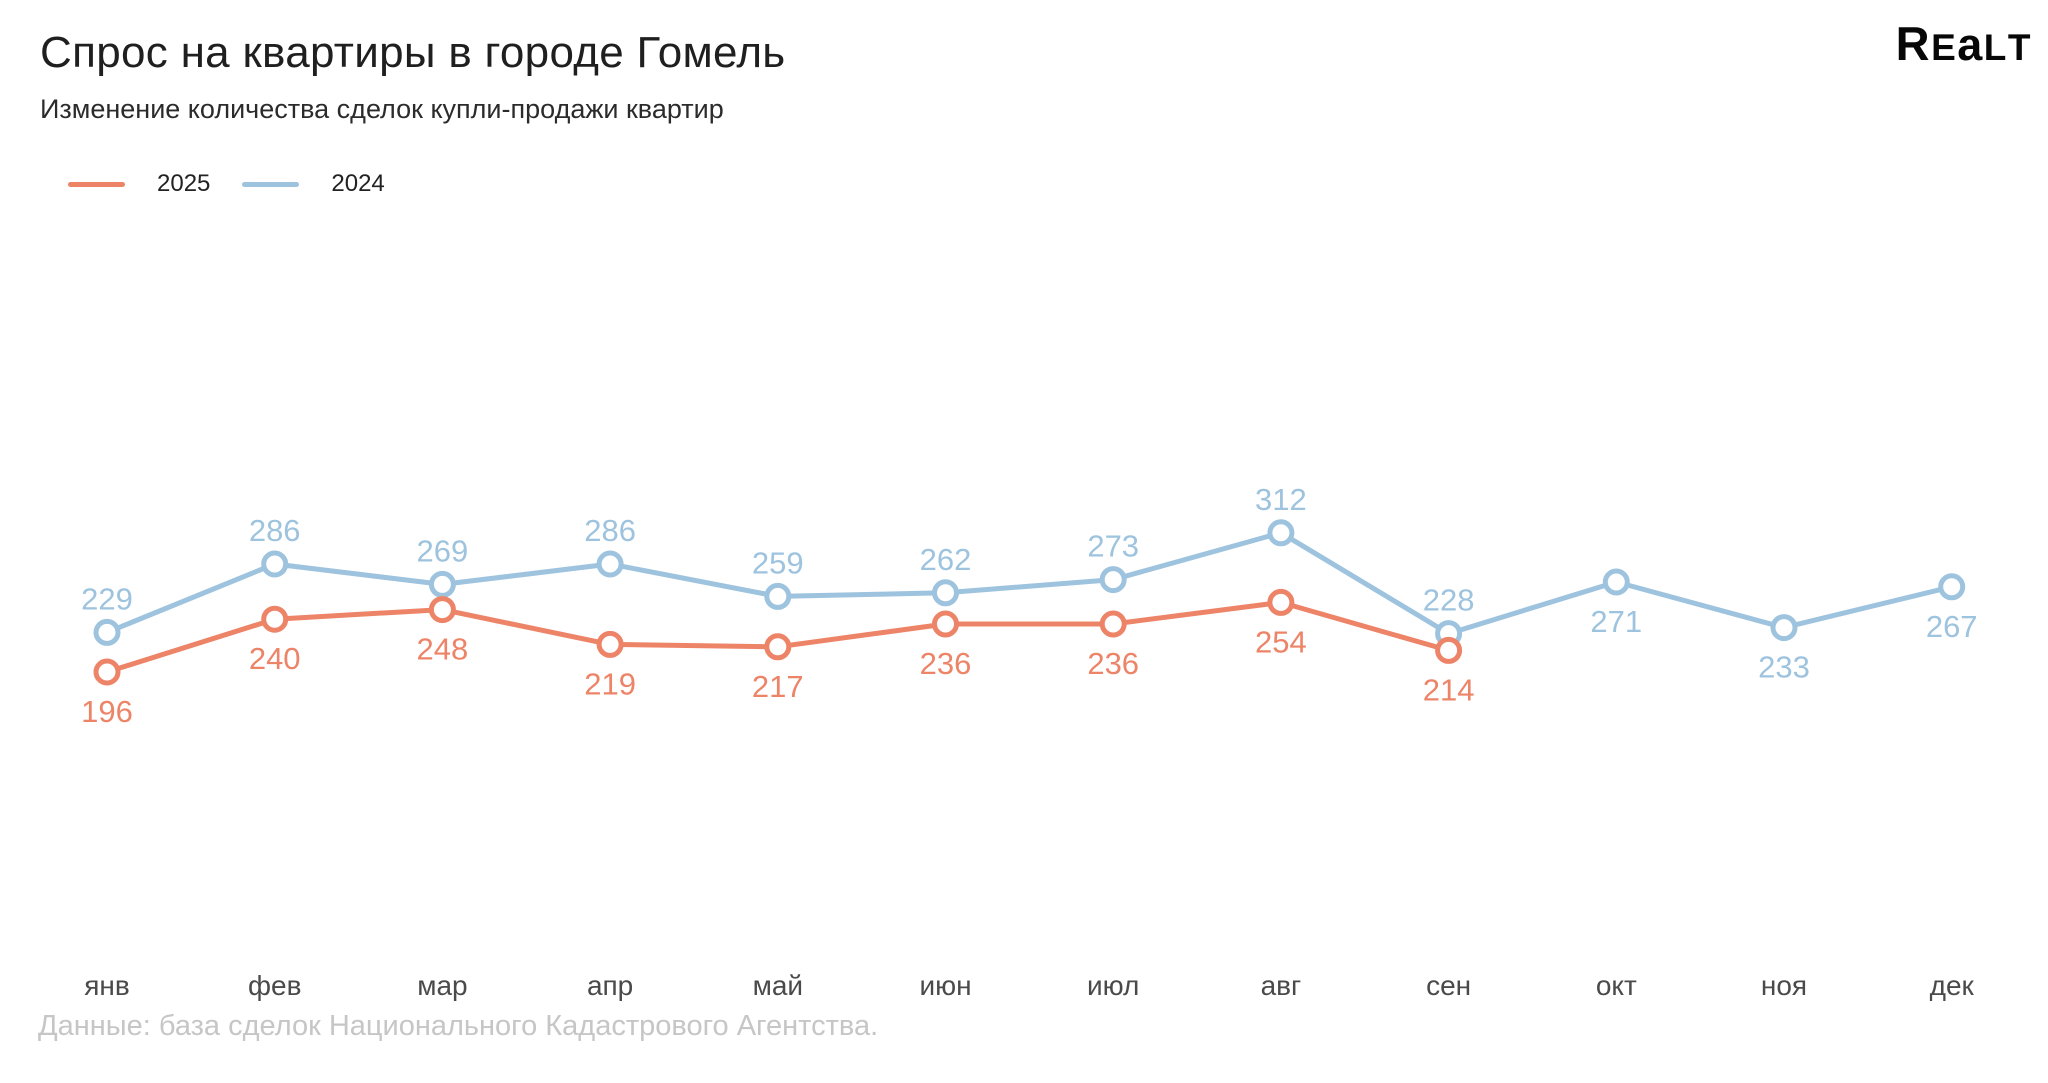  I want to click on x-axis-label: ноя, so click(1784, 985).